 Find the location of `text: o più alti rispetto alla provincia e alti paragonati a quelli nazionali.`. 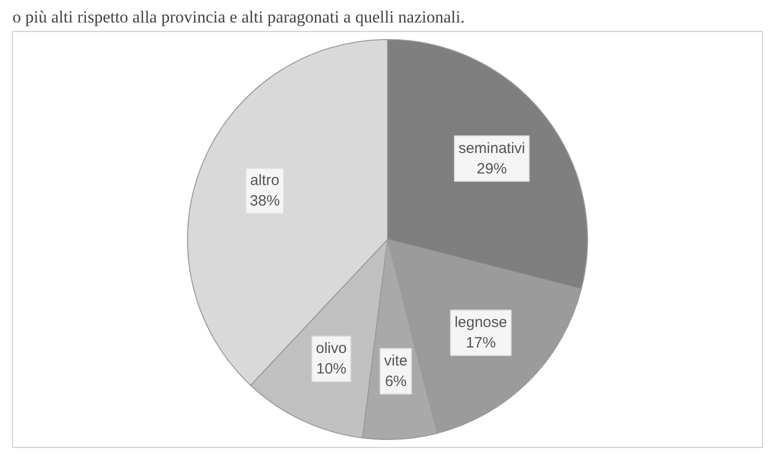

text: o più alti rispetto alla provincia e alti paragonati a quelli nazionali. is located at coordinates (238, 17).